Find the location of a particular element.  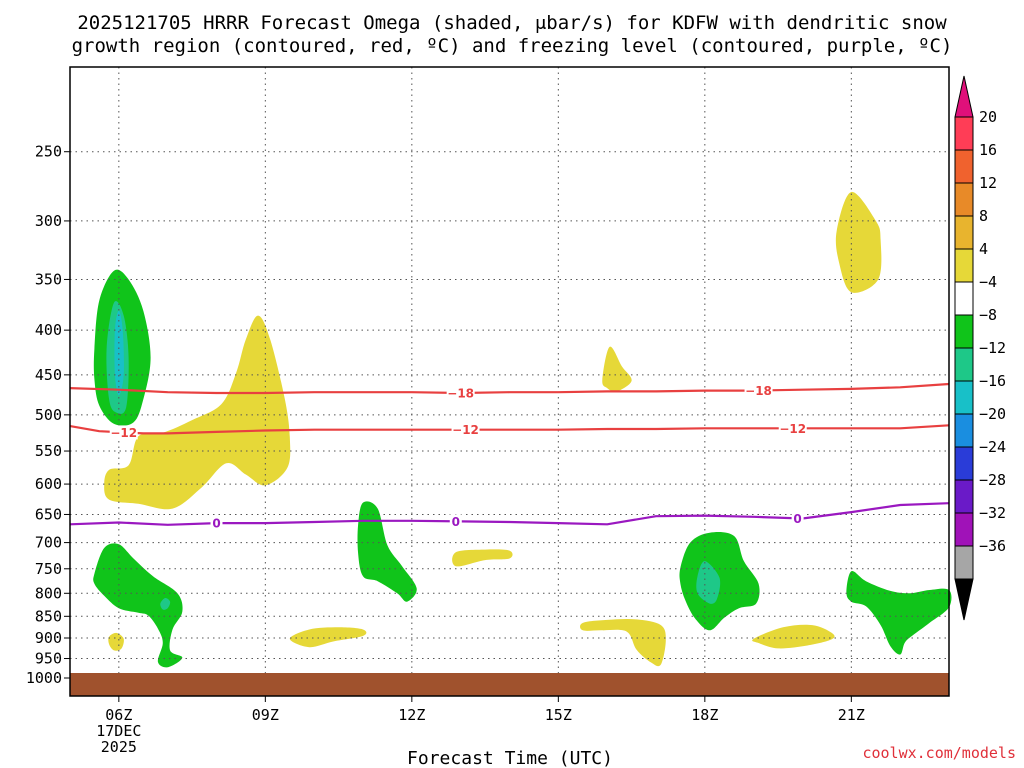

colorbar-label: −32 is located at coordinates (992, 513).